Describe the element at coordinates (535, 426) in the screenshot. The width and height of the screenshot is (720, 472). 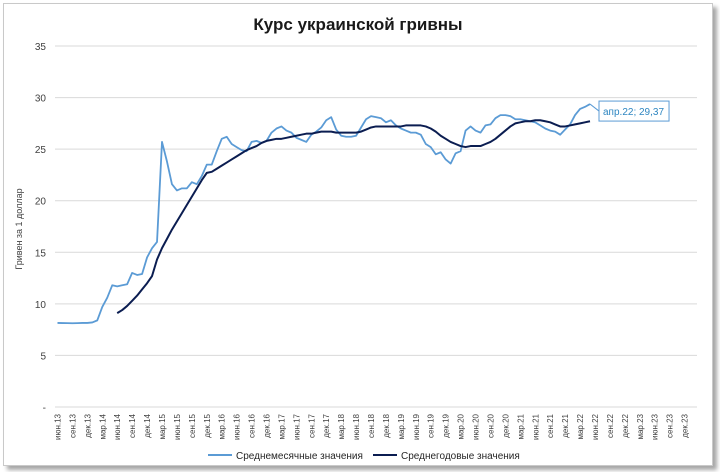
I see `x-tick-label: июн.21` at that location.